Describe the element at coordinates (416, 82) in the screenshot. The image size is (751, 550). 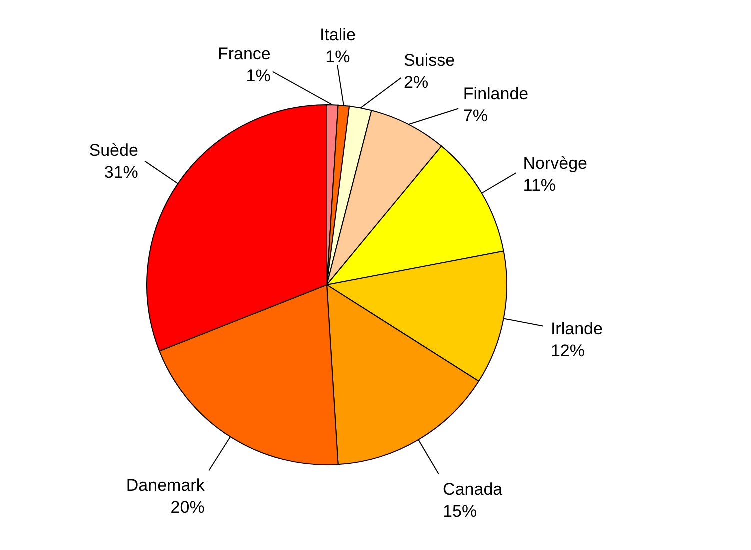
I see `data-label: 2%` at that location.